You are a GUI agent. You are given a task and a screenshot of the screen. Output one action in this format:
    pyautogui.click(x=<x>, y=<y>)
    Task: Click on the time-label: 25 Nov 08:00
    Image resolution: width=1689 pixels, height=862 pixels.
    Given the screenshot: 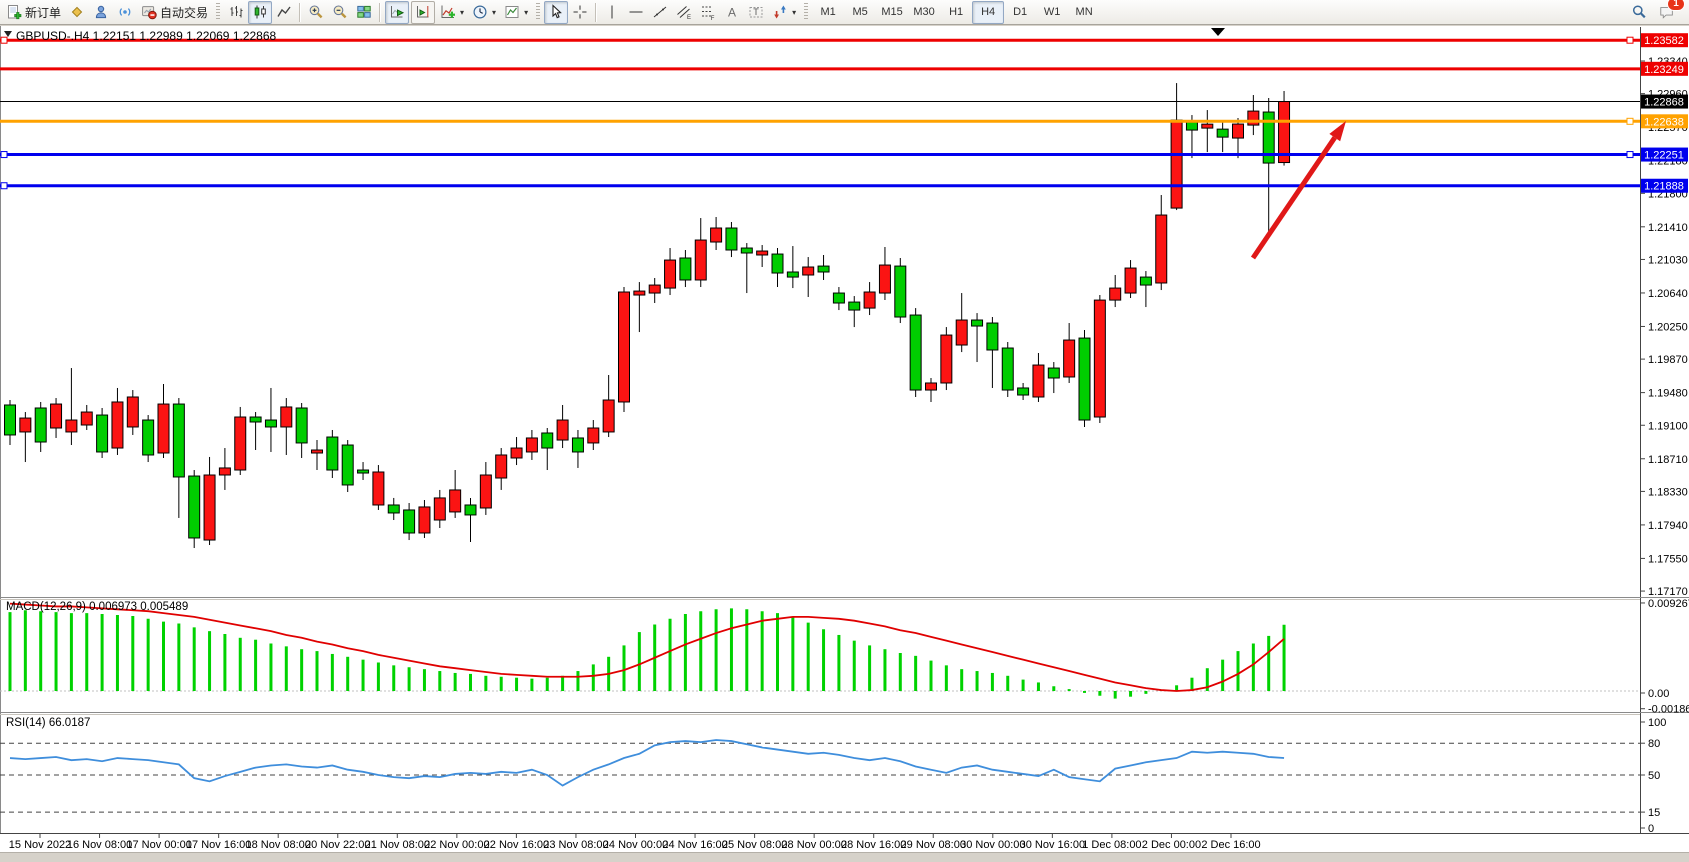 What is the action you would take?
    pyautogui.click(x=754, y=845)
    